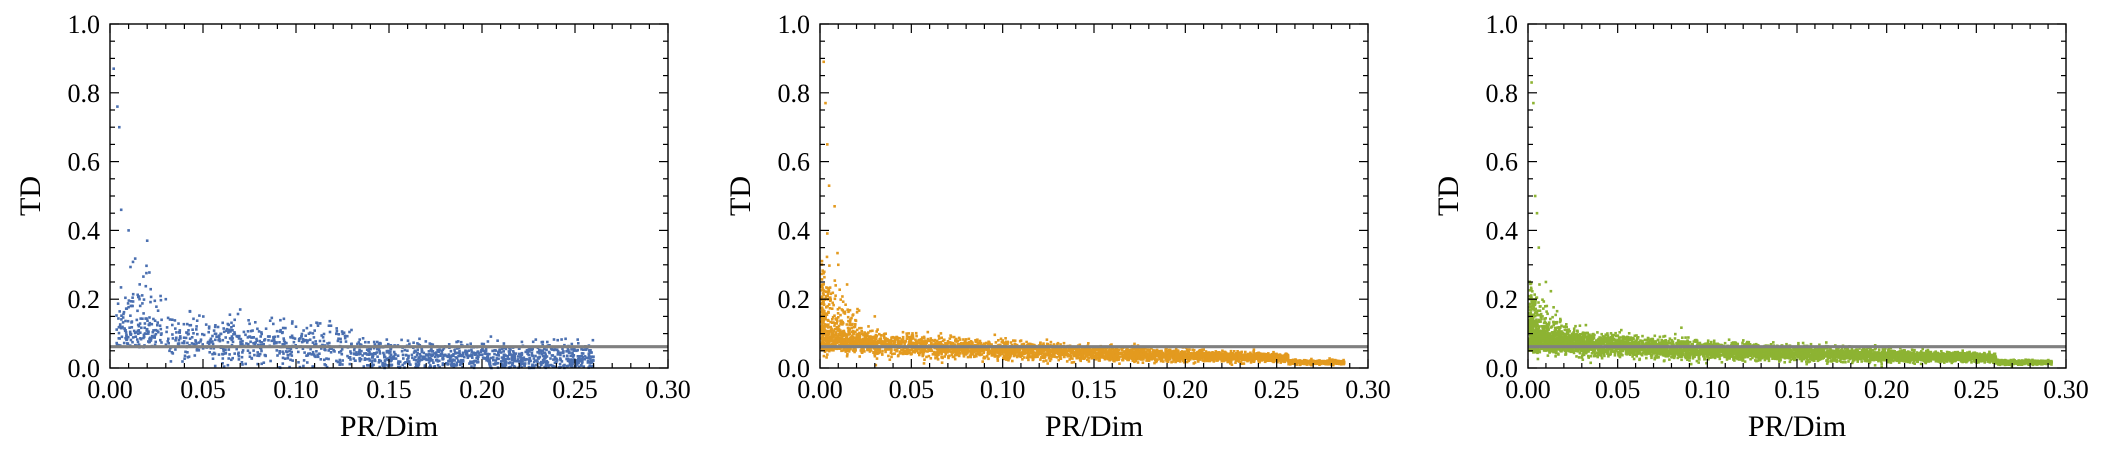 The image size is (2112, 458). What do you see at coordinates (84, 24) in the screenshot?
I see `y-tick-label: 1.0` at bounding box center [84, 24].